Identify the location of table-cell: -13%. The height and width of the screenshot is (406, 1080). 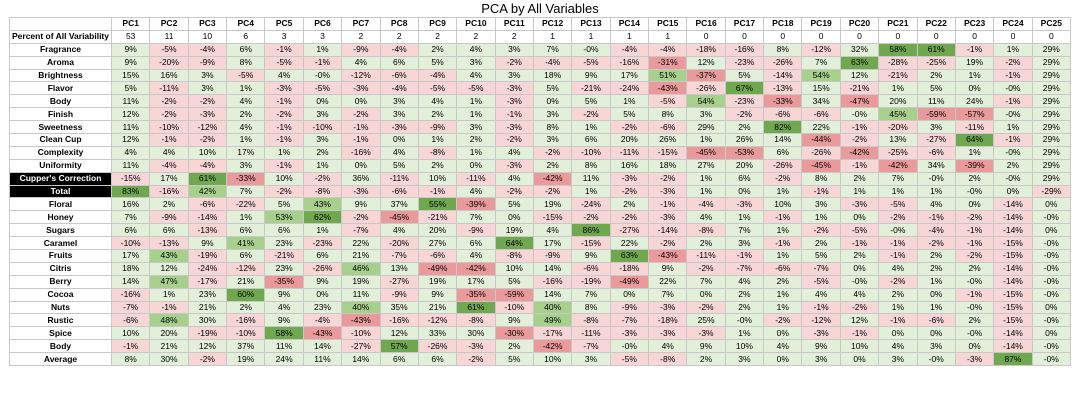
(169, 243).